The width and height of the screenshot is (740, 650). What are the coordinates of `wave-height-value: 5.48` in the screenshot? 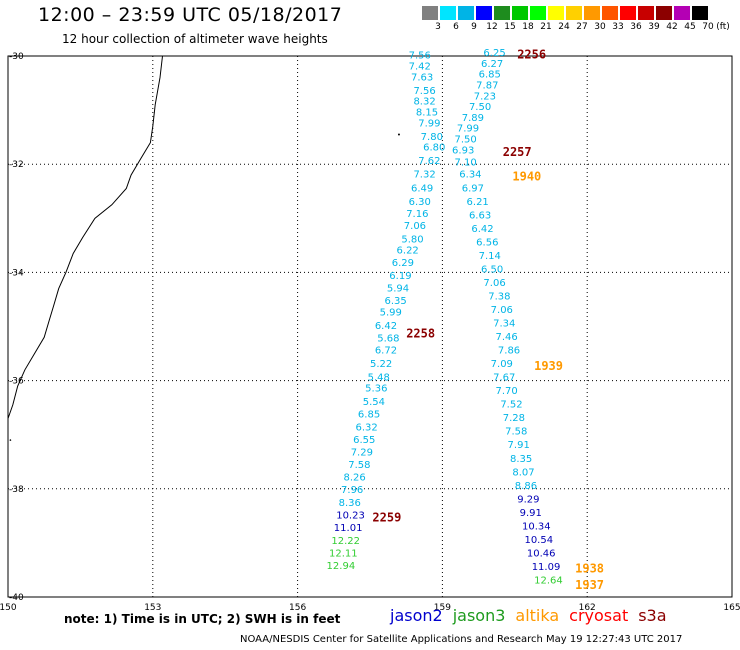 It's located at (379, 378).